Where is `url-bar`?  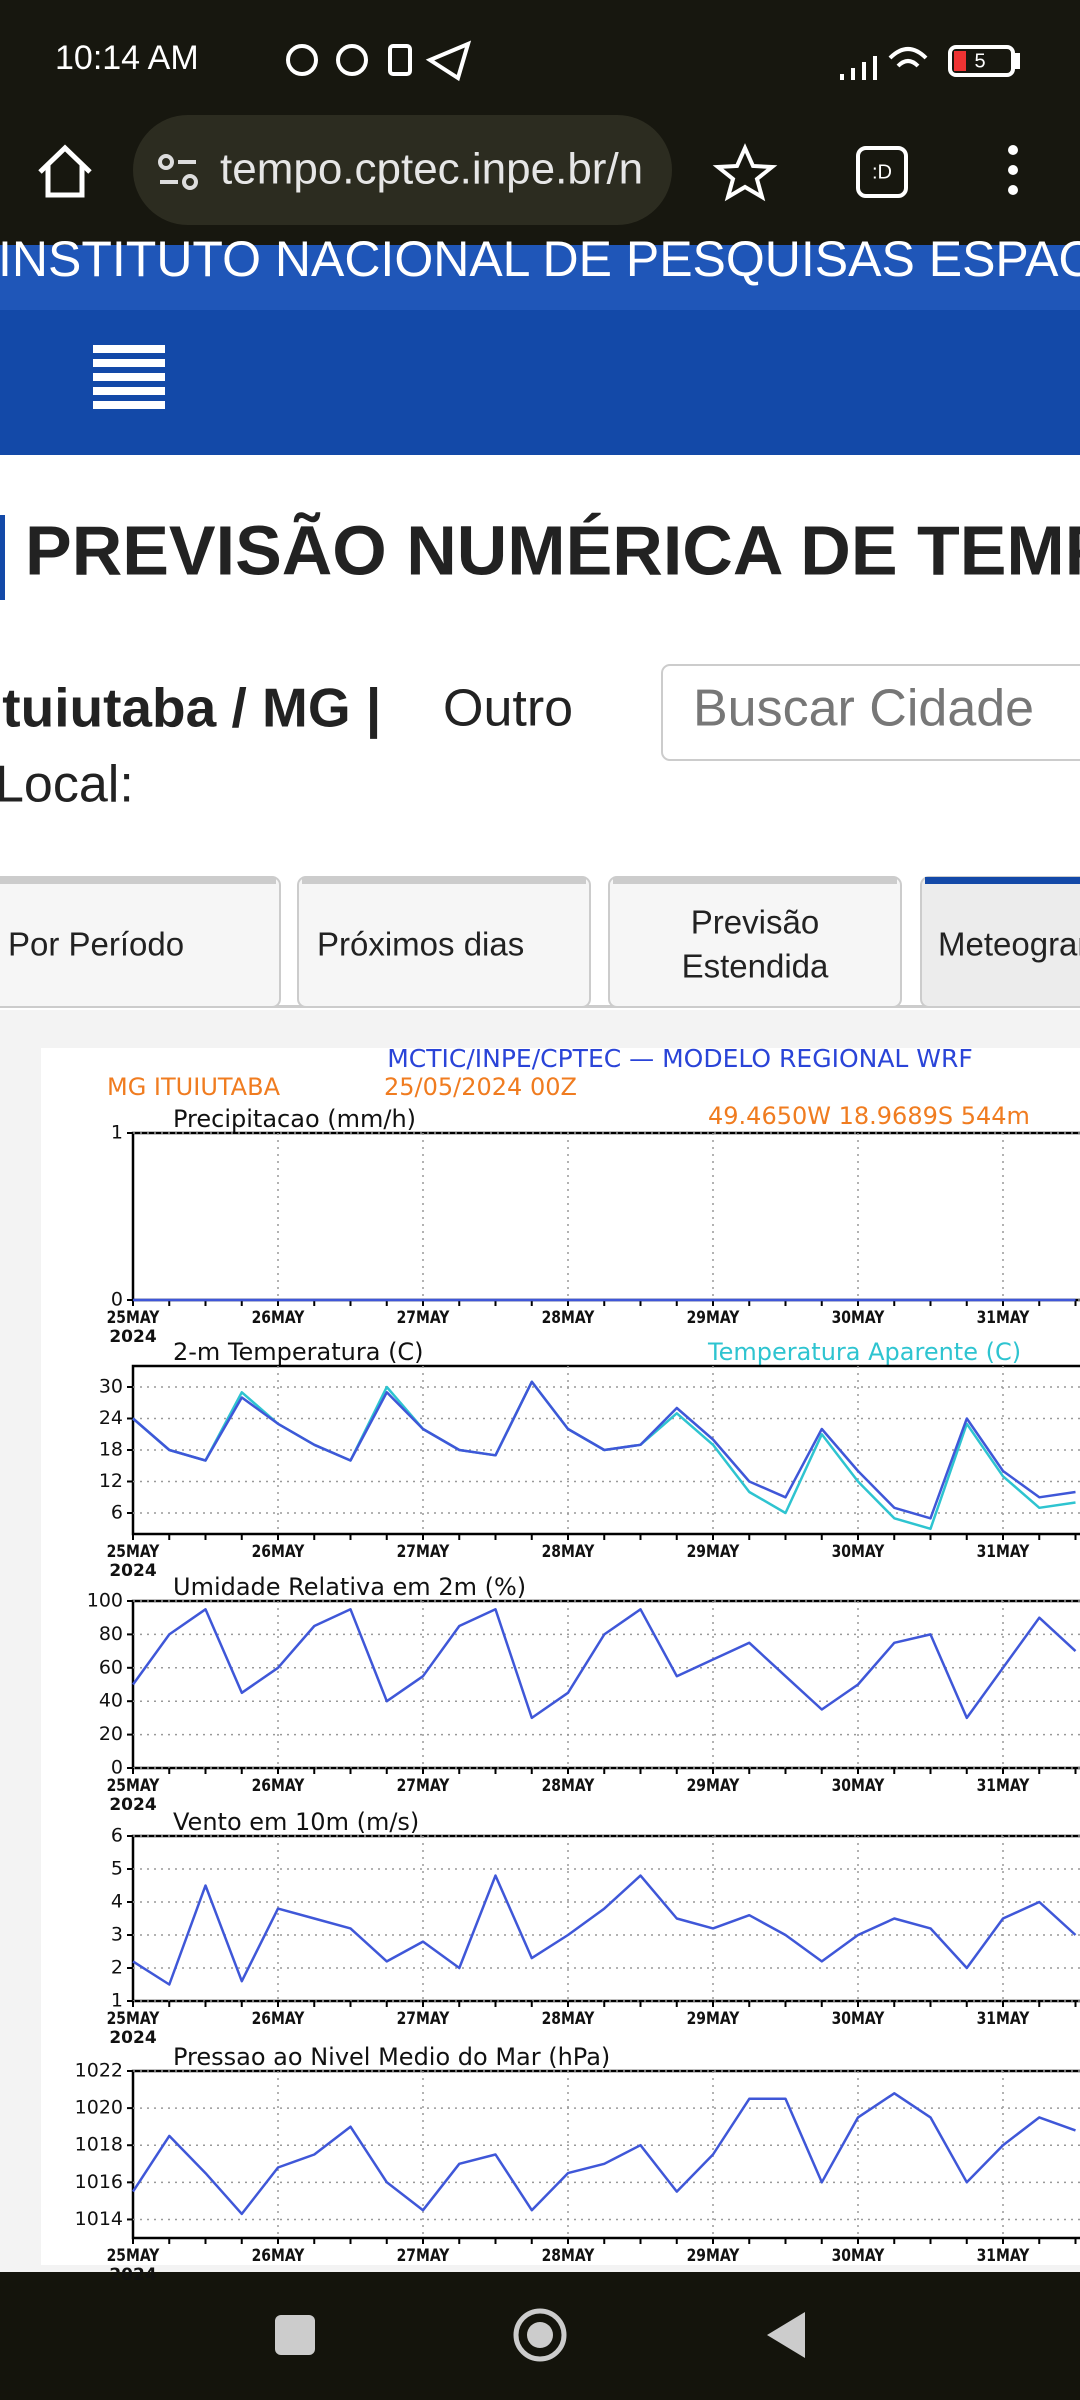
url-bar is located at coordinates (402, 170).